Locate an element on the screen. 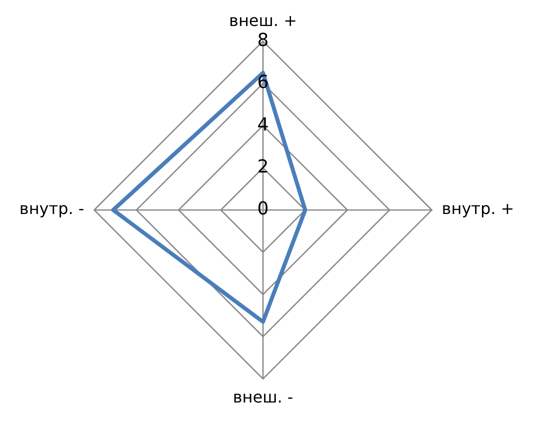 This screenshot has height=421, width=534. y-tick-label: 0 is located at coordinates (263, 209).